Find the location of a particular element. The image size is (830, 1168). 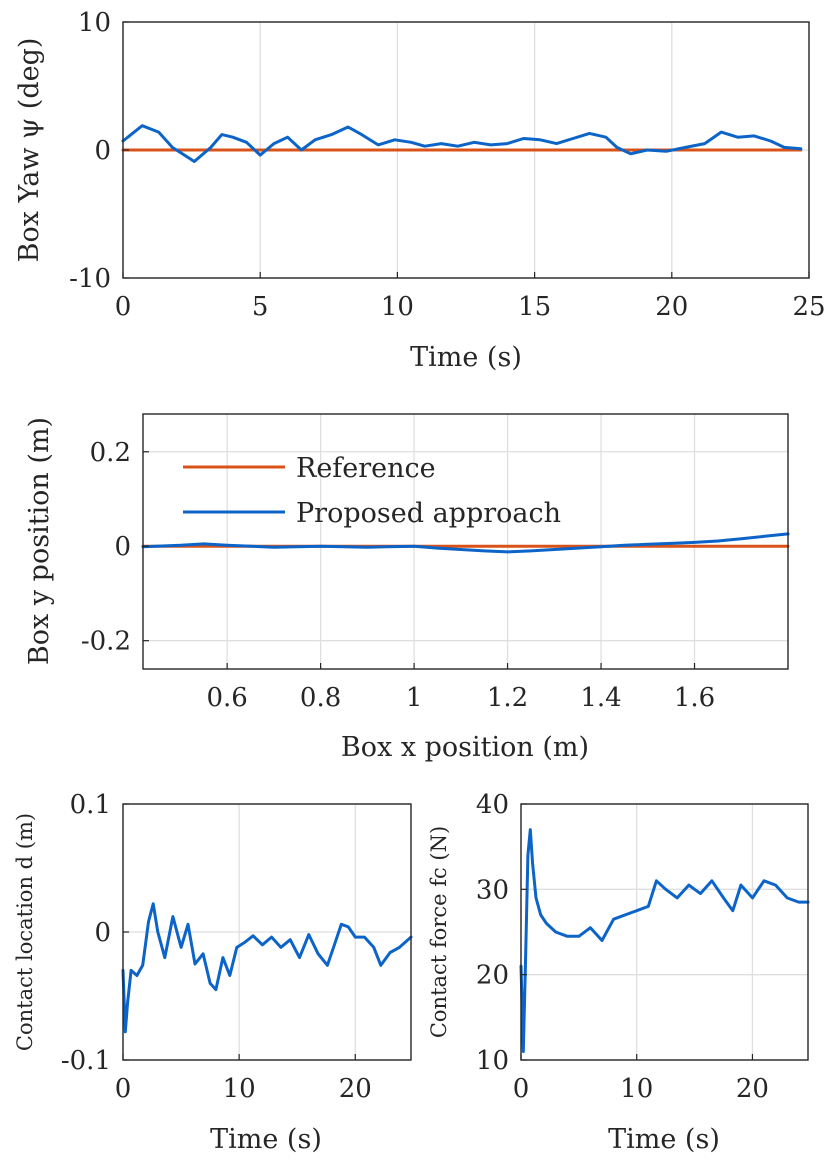

contact-force-y-tick-label: 30 is located at coordinates (492, 890).